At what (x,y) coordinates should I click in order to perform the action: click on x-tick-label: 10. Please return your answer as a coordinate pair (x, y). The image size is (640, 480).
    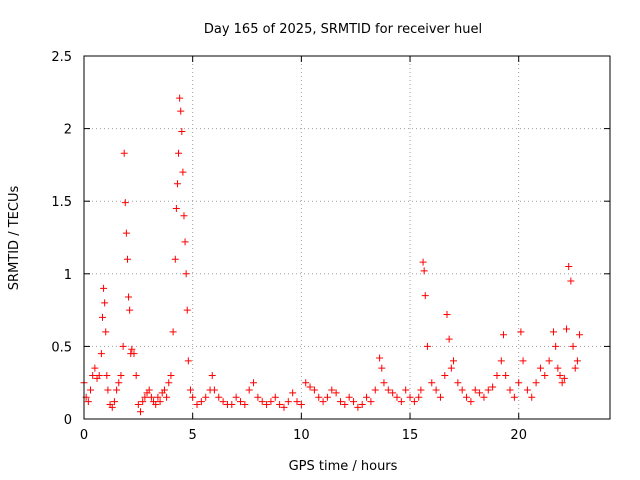
    Looking at the image, I should click on (301, 435).